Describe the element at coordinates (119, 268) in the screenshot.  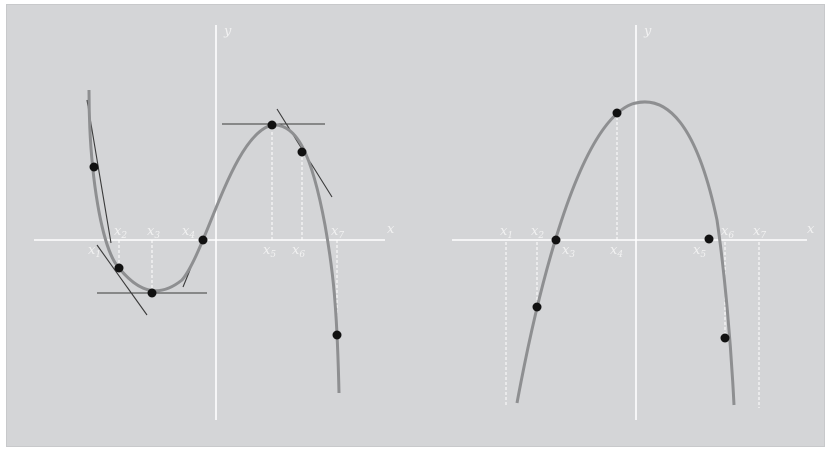
I see `left-point-x1` at that location.